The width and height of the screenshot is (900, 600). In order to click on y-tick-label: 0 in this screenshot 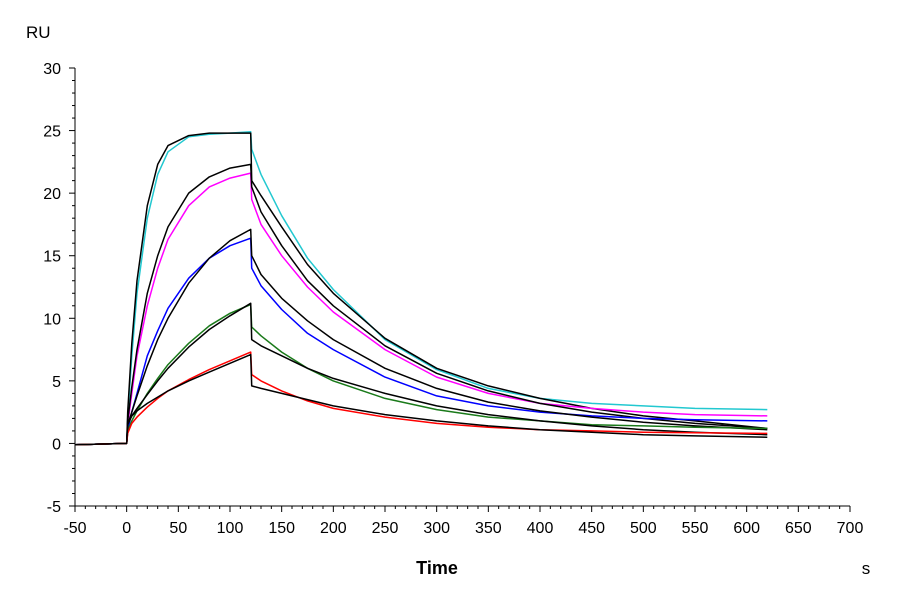, I will do `click(56, 444)`.